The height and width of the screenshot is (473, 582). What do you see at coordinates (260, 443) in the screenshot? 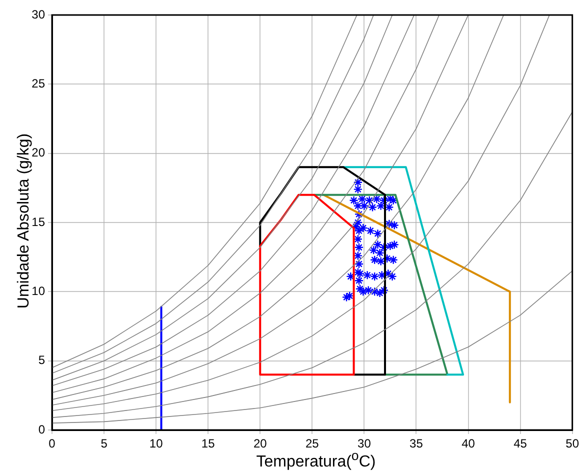
I see `x-tick-label: 20` at bounding box center [260, 443].